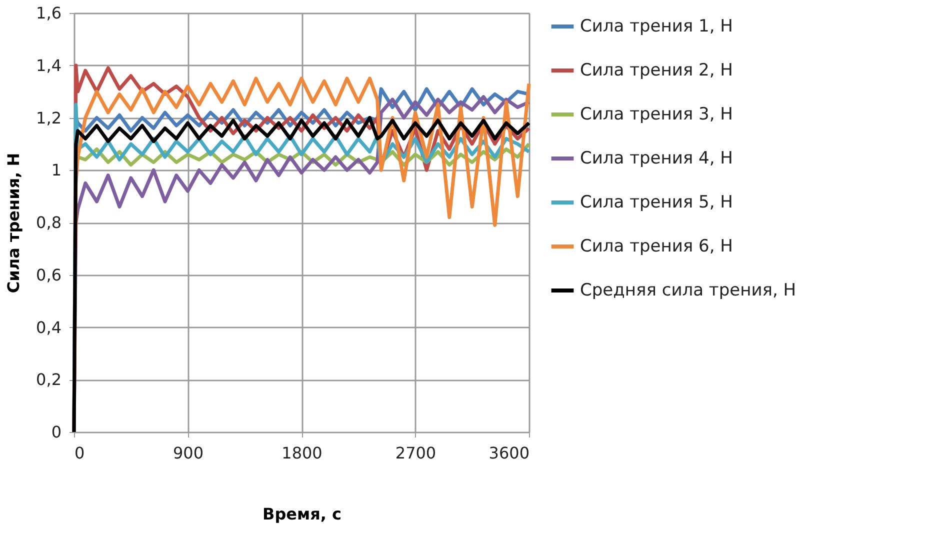 Image resolution: width=948 pixels, height=549 pixels. I want to click on x-axis-title: Время, с, so click(302, 514).